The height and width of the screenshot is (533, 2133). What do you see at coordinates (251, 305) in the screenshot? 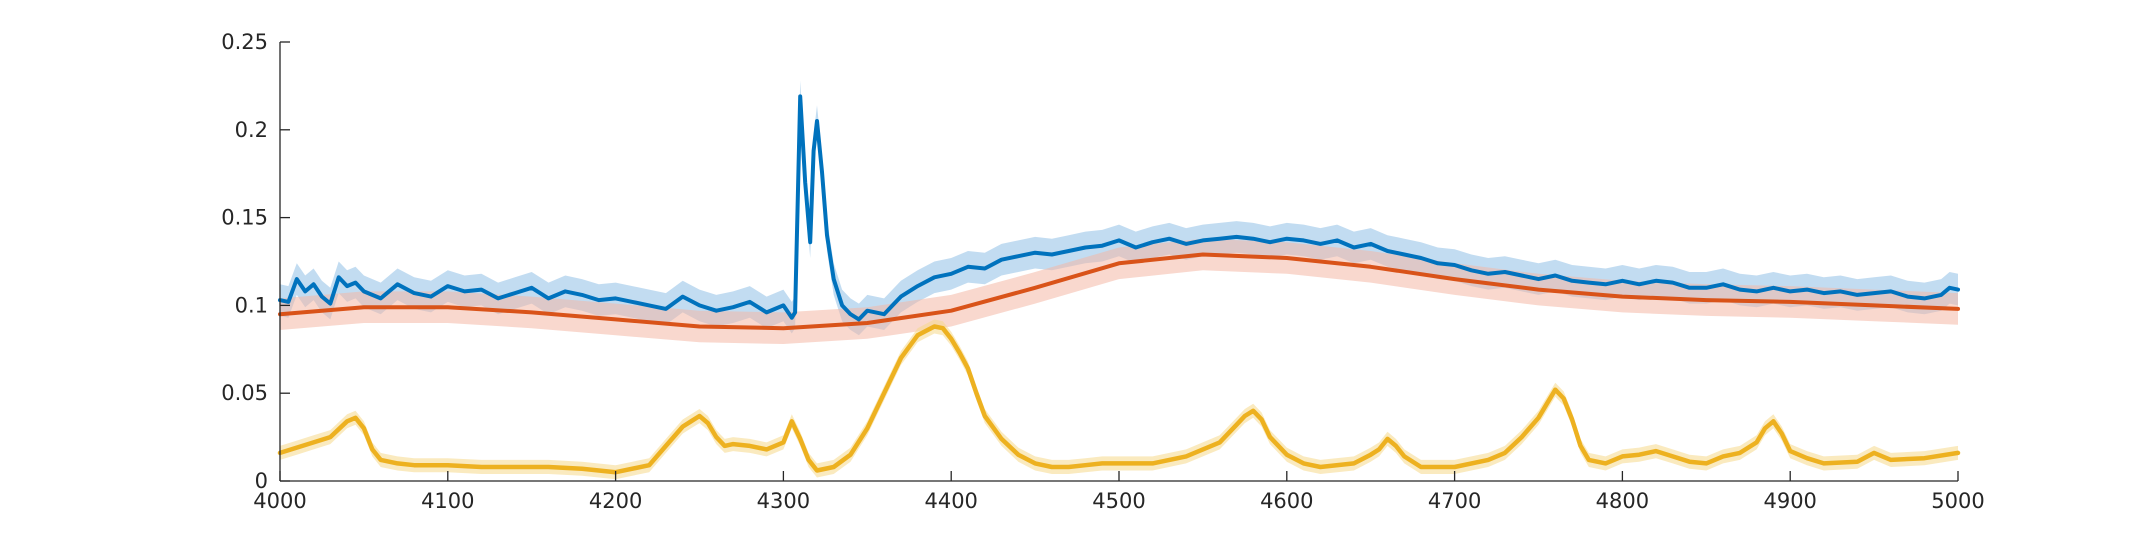
I see `y-tick-label: 0.1` at bounding box center [251, 305].